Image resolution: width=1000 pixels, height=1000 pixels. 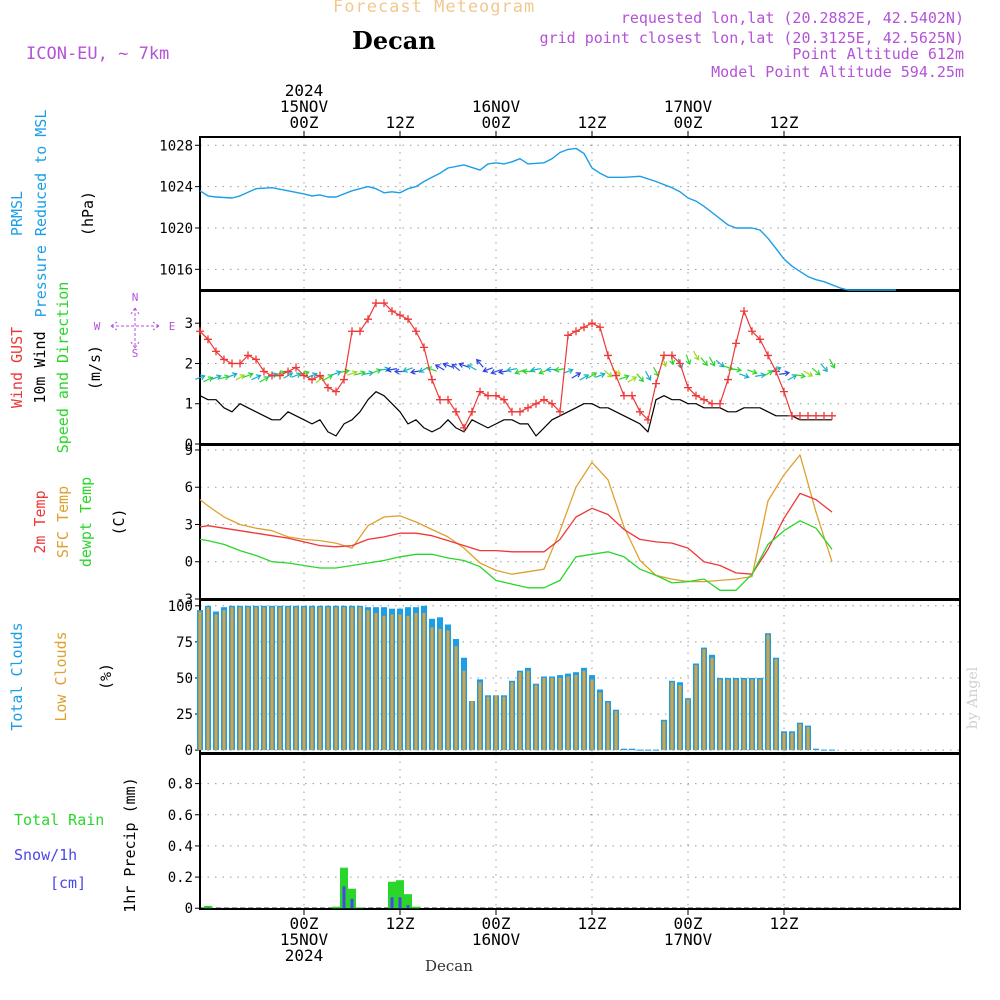 I want to click on pressure-frame, so click(x=580, y=213).